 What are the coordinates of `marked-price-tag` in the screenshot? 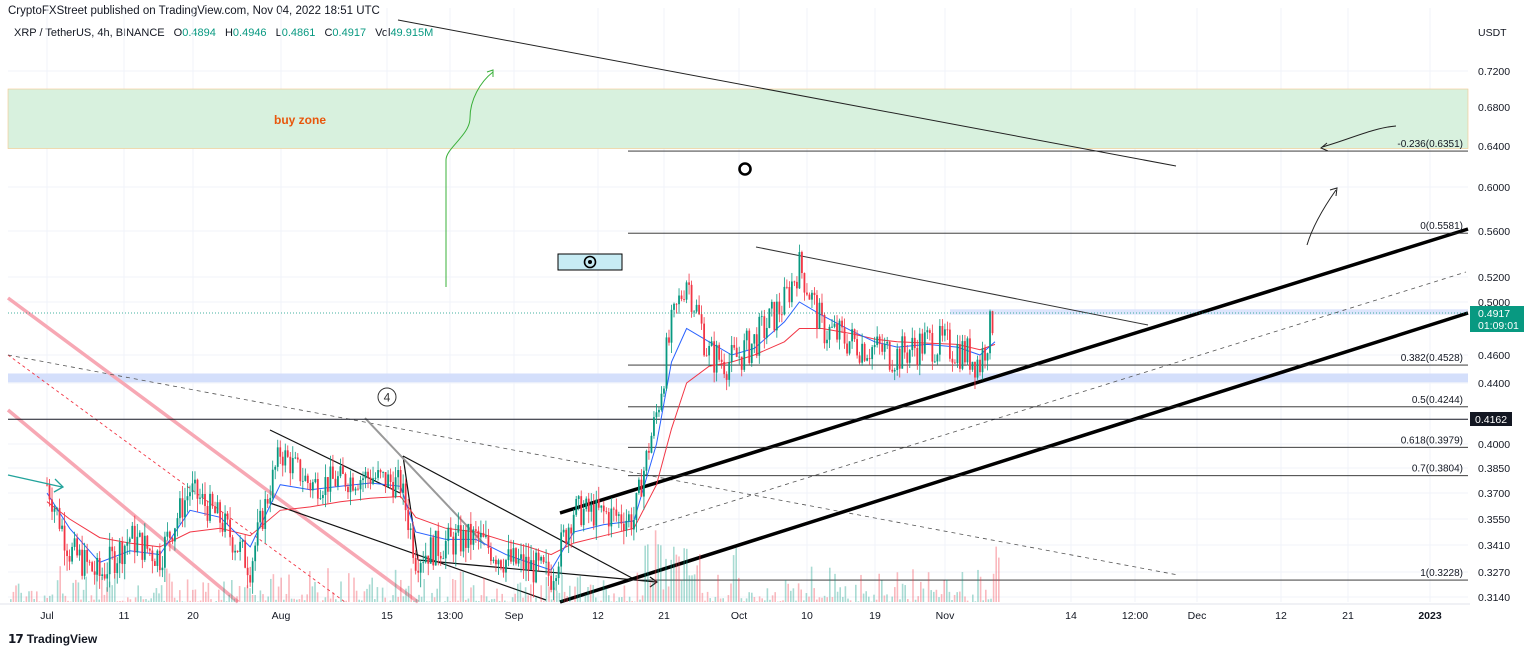 It's located at (1491, 419).